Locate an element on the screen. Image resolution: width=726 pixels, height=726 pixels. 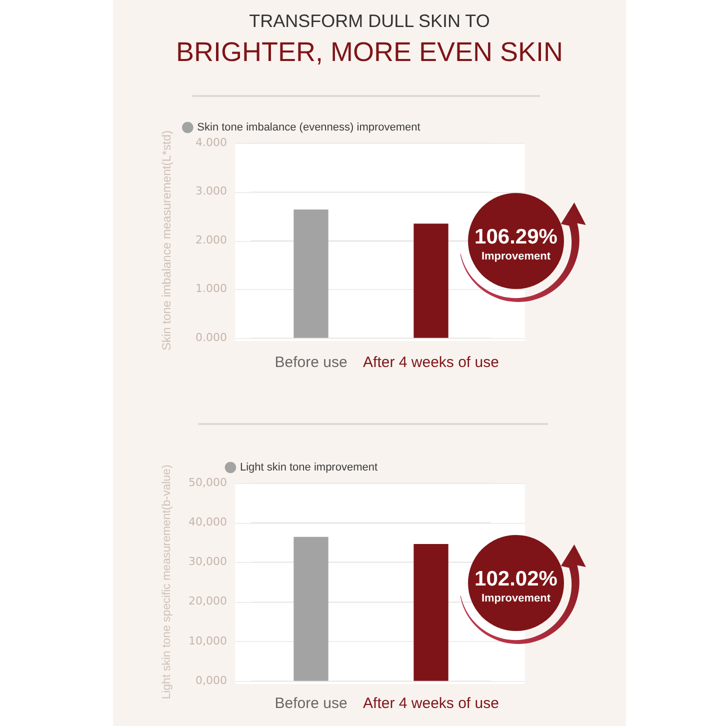
legend-label: Skin tone imbalance (evenness) improvement is located at coordinates (308, 128).